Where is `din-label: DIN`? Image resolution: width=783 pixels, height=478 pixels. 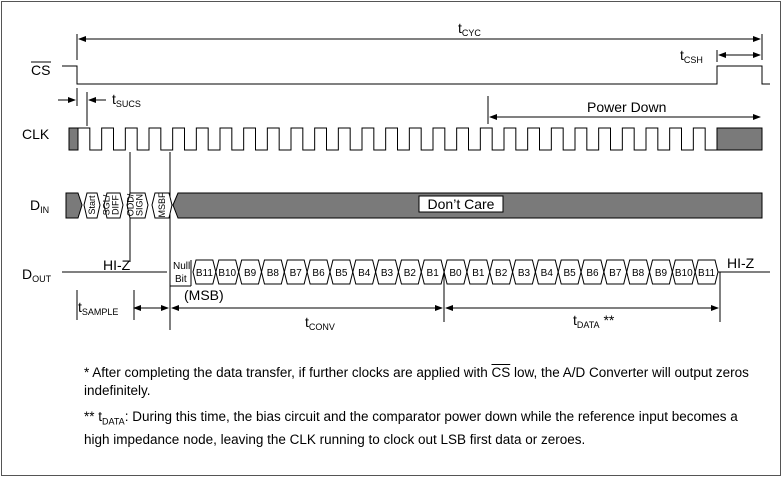 din-label: DIN is located at coordinates (39, 206).